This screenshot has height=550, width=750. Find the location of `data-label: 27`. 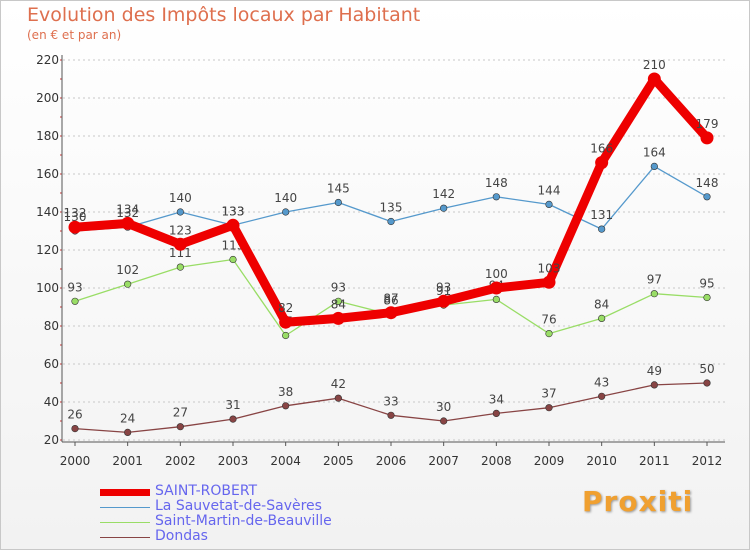

data-label: 27 is located at coordinates (180, 413).